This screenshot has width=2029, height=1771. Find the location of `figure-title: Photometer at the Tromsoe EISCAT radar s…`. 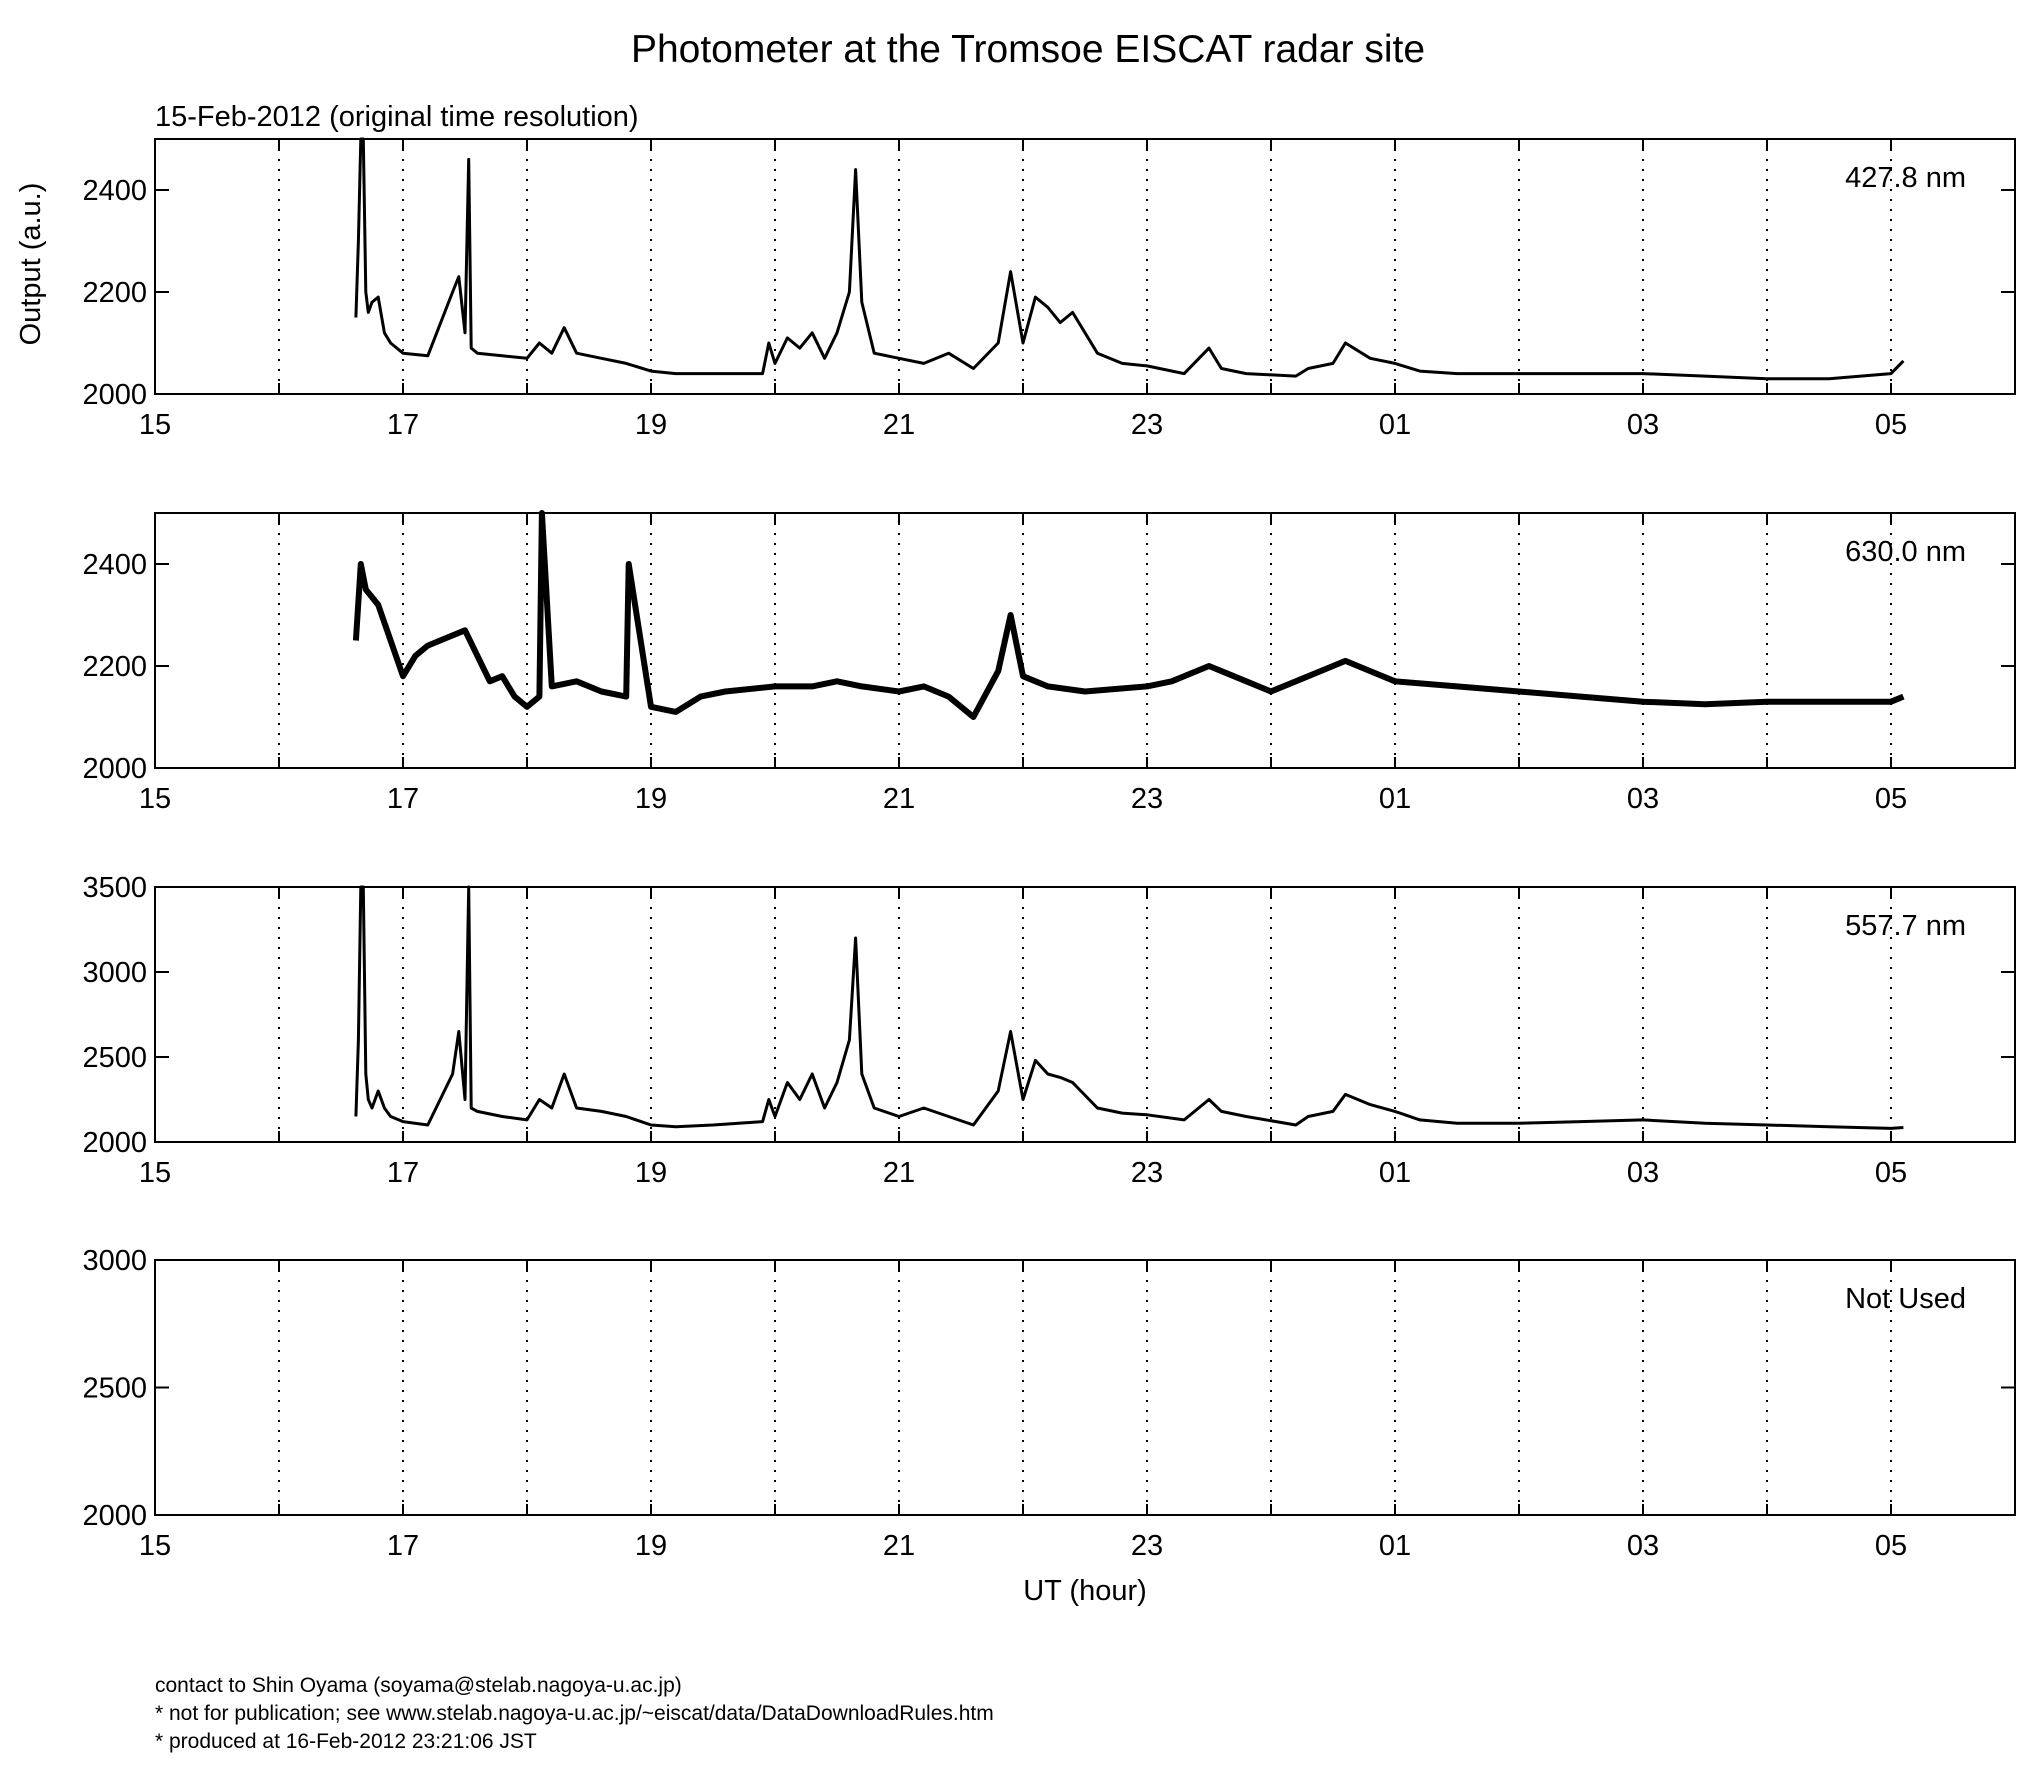

figure-title: Photometer at the Tromsoe EISCAT radar s… is located at coordinates (1028, 49).